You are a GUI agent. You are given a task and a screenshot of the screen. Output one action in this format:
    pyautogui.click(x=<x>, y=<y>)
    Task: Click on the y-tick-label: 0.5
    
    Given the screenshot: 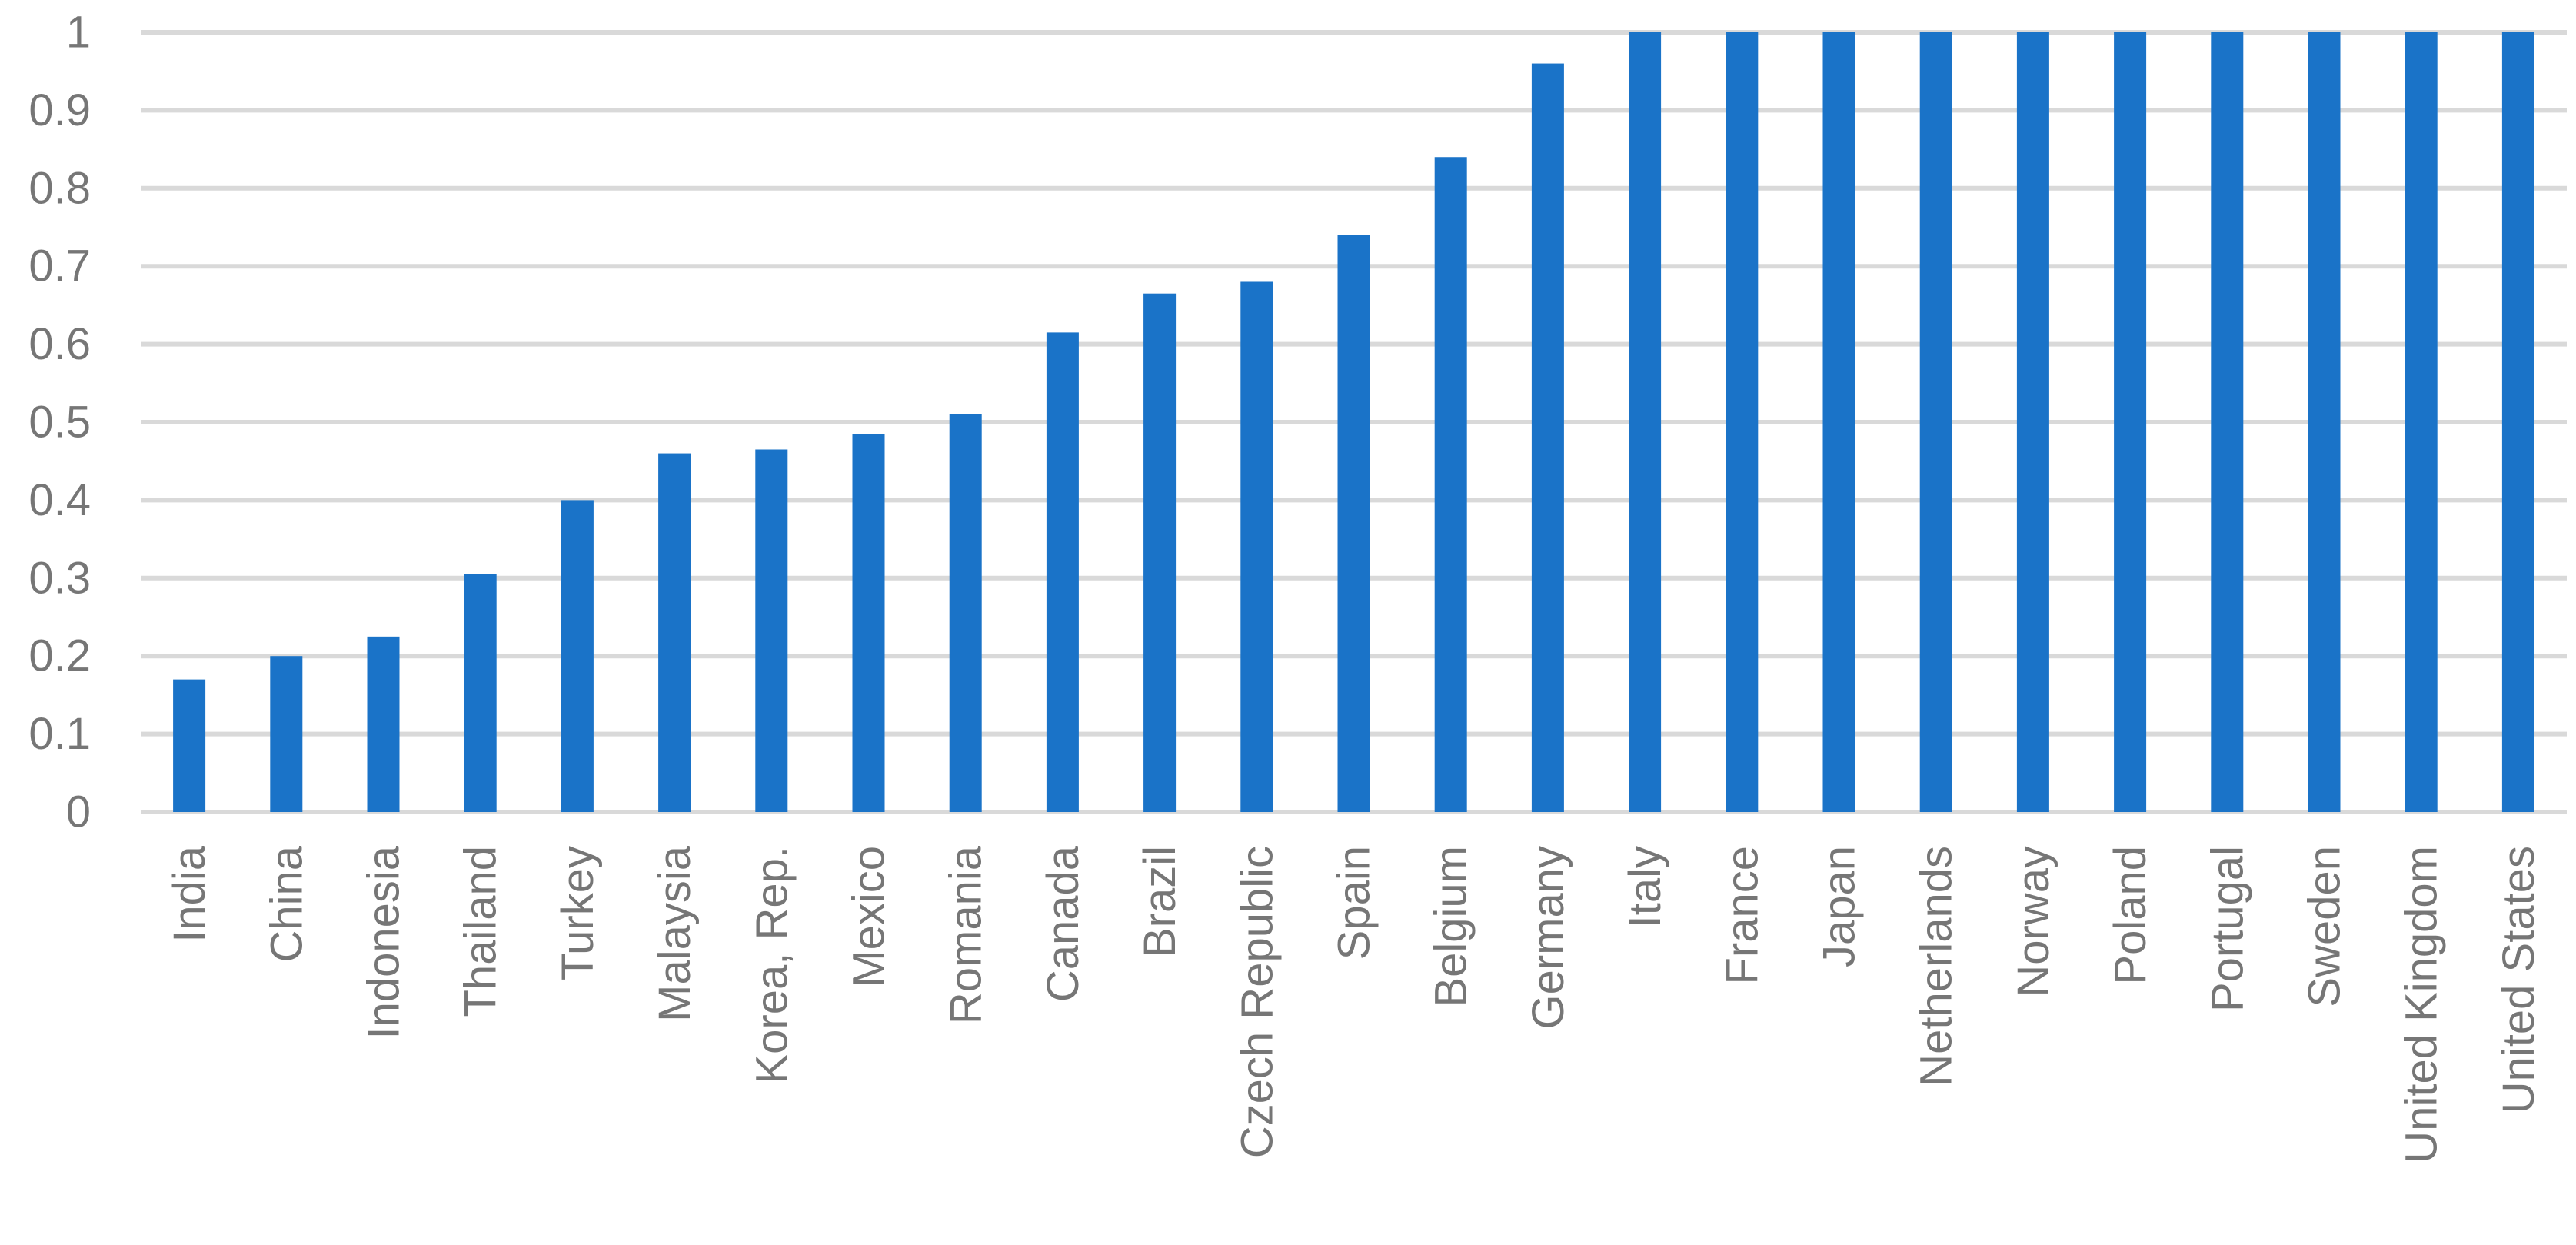 What is the action you would take?
    pyautogui.click(x=60, y=423)
    